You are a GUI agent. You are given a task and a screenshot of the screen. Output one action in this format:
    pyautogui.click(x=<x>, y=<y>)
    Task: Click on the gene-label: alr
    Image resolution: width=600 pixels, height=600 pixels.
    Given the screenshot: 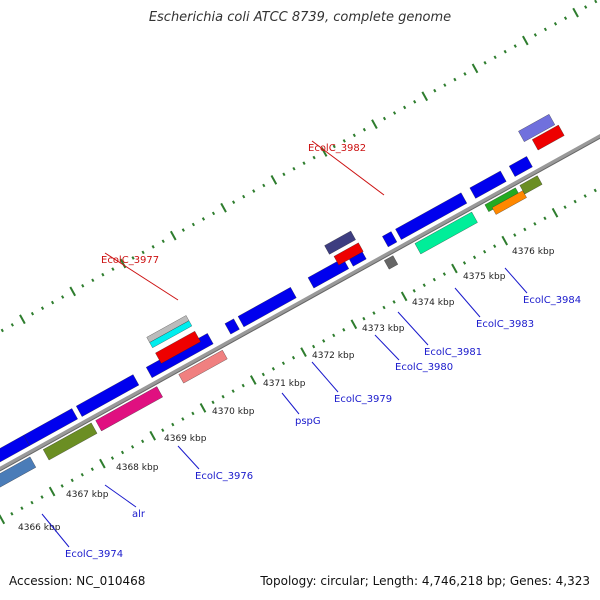 What is the action you would take?
    pyautogui.click(x=139, y=514)
    